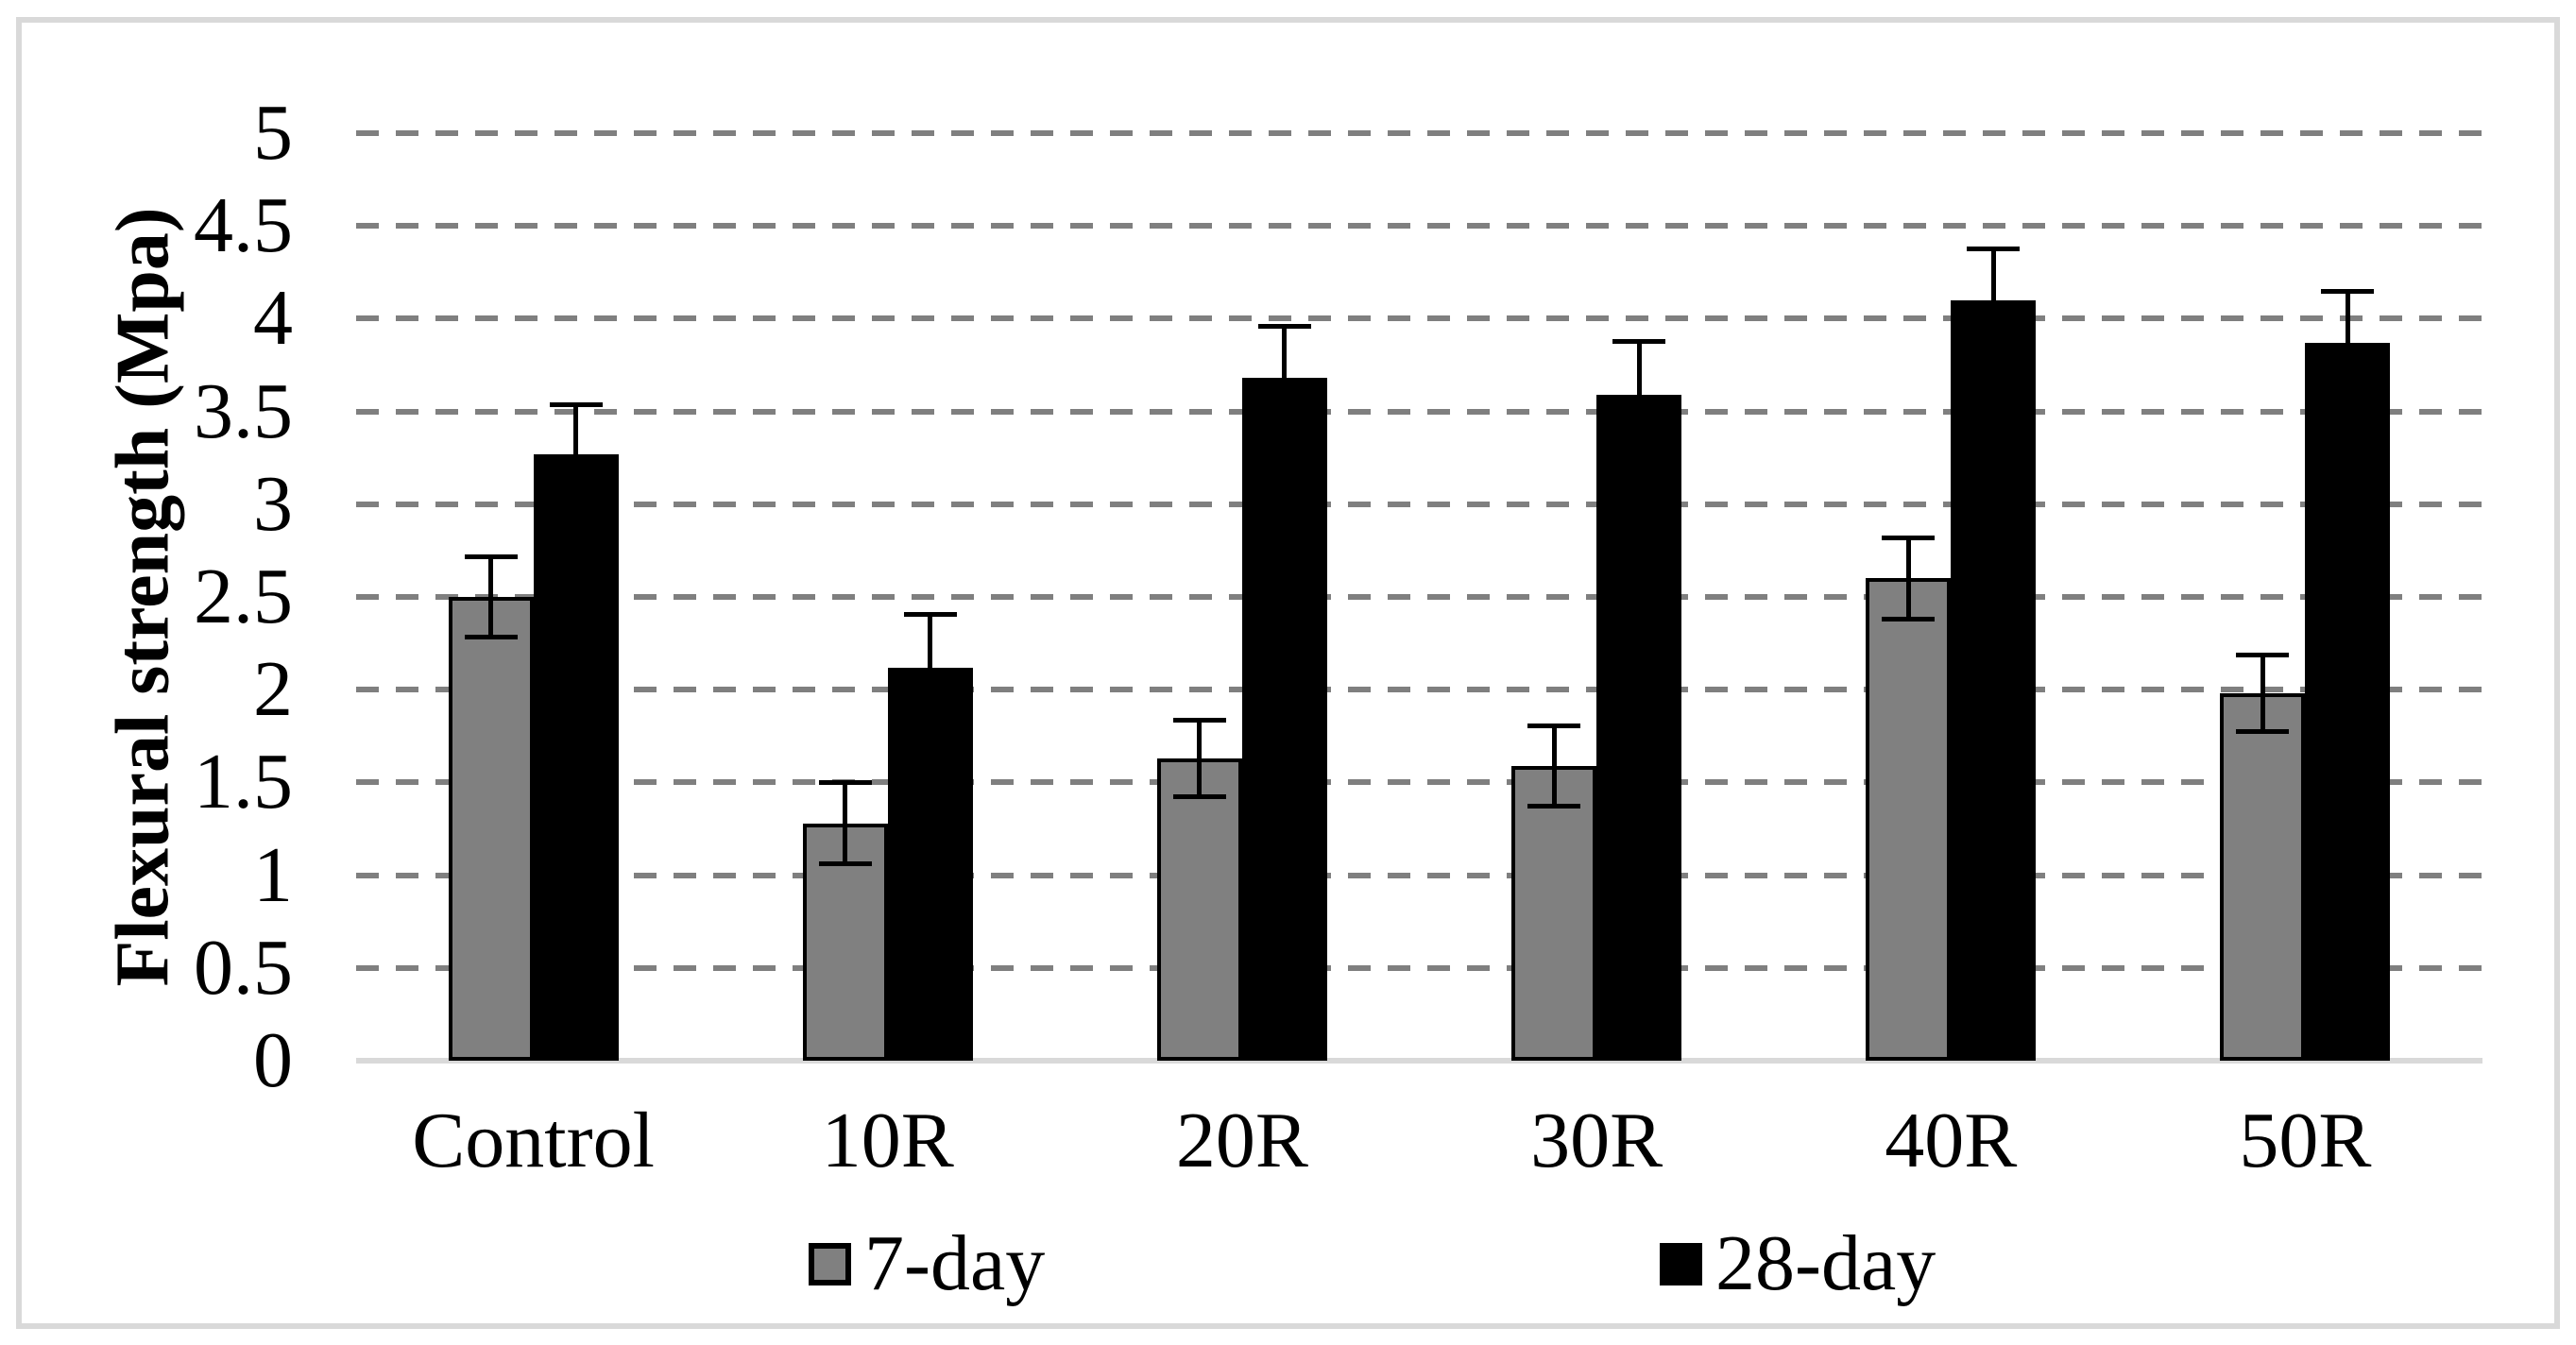 This screenshot has height=1345, width=2576. What do you see at coordinates (273, 133) in the screenshot?
I see `y-tick-label: 5` at bounding box center [273, 133].